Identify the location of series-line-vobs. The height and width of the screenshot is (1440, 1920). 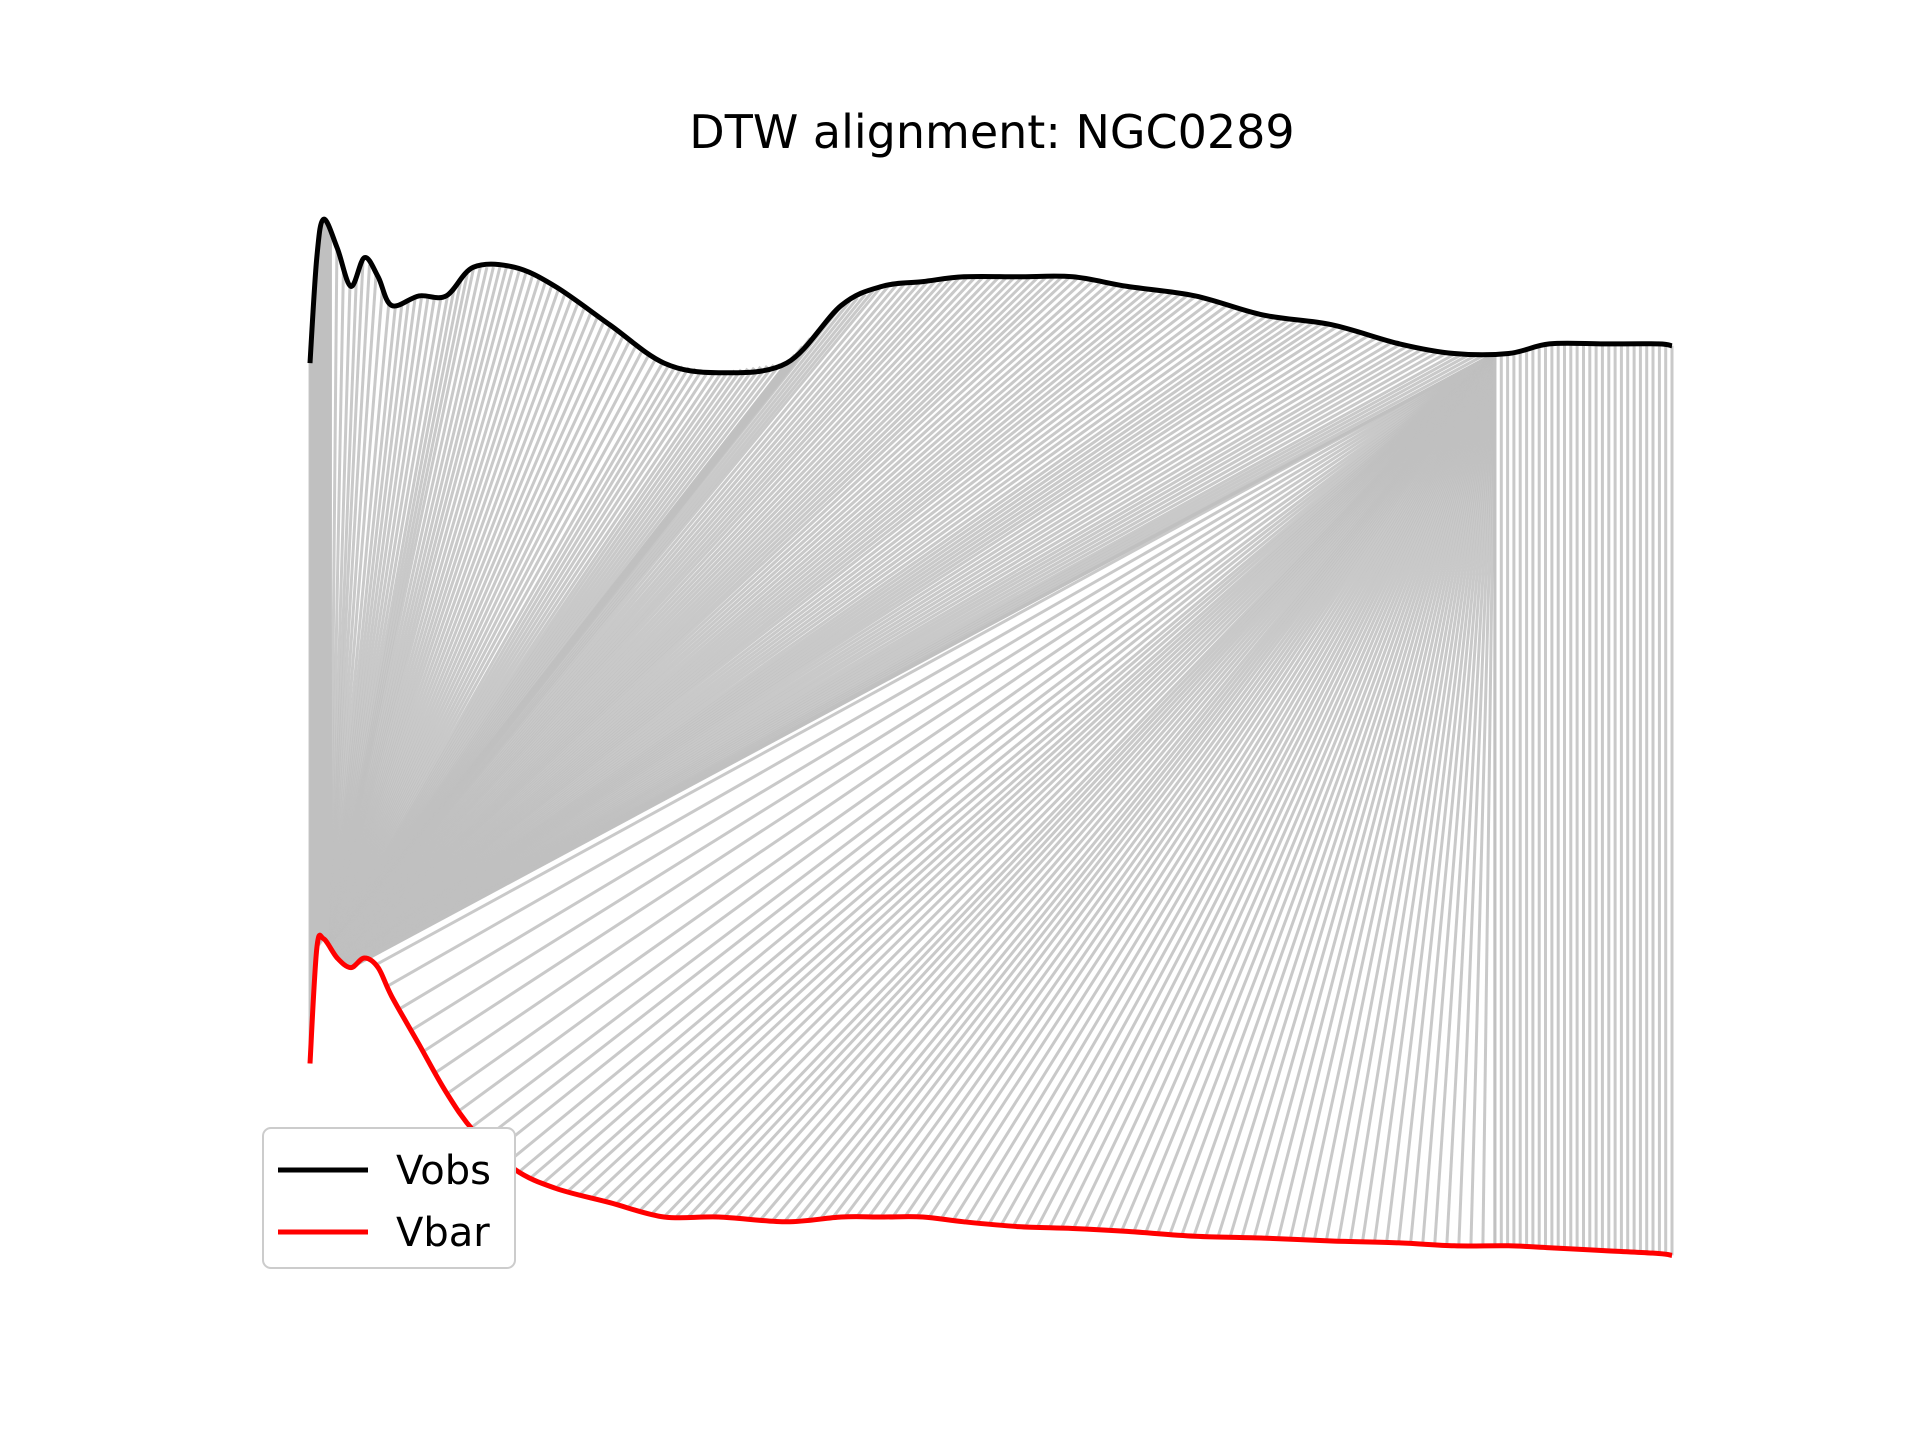
(990, 296).